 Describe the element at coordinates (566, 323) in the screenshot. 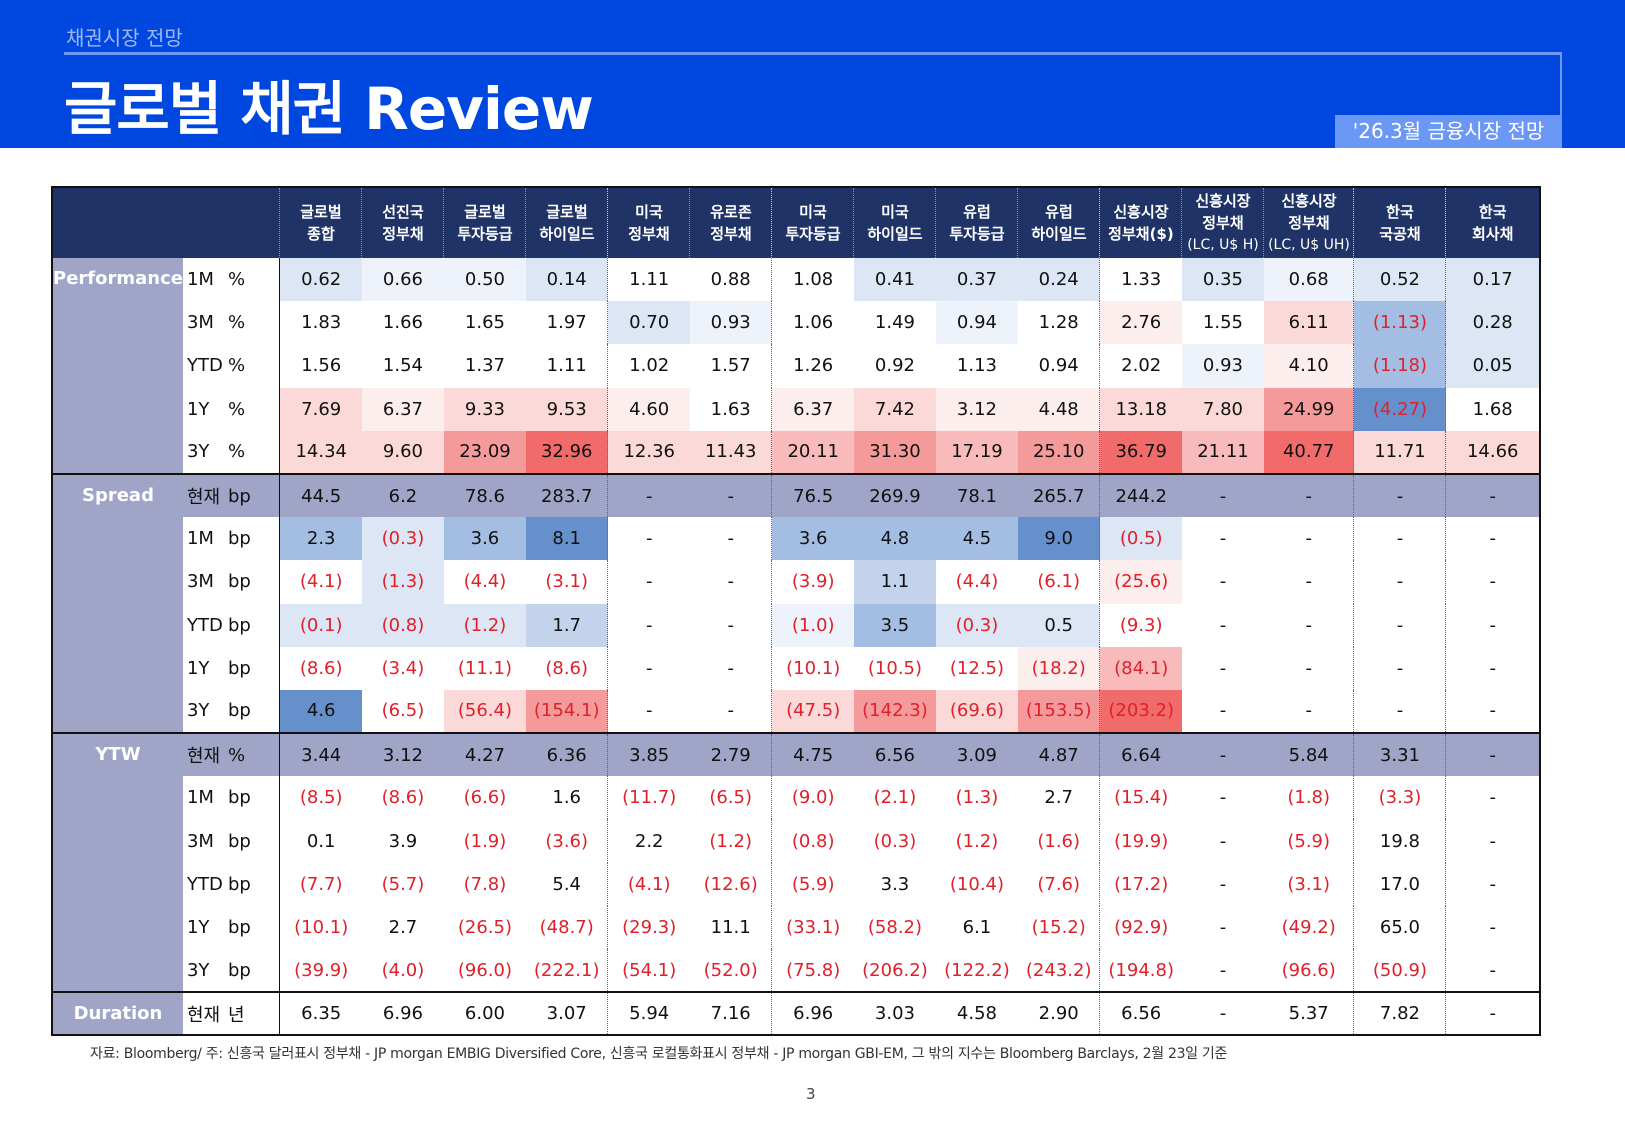

I see `value-cell: 1.97` at that location.